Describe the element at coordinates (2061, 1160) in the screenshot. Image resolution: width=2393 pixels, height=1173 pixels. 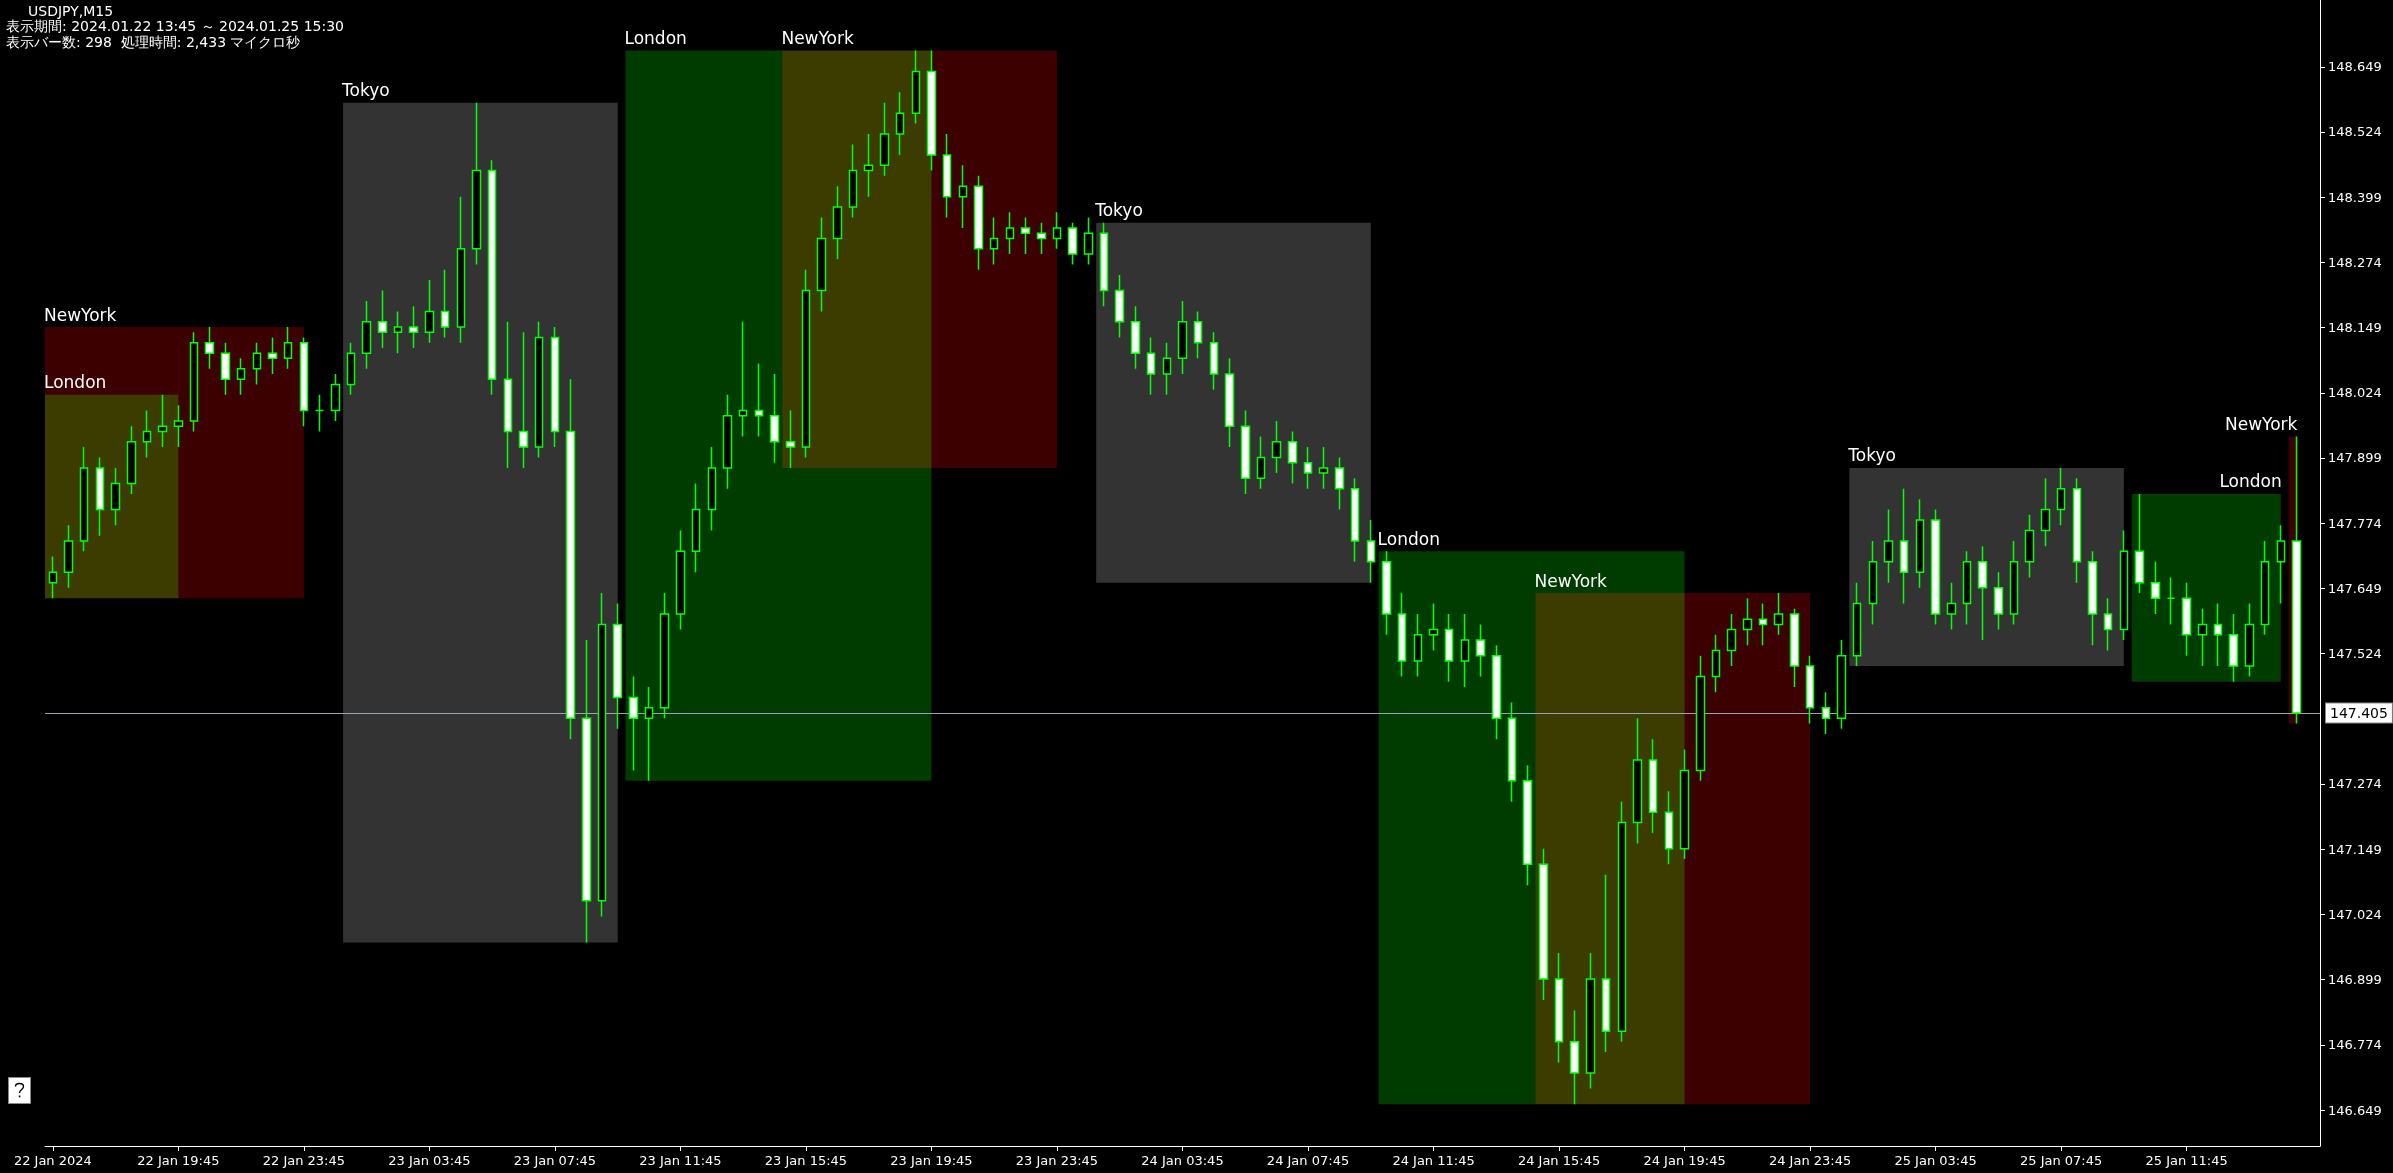
I see `x-tick-label: 25 Jan 07:45` at that location.